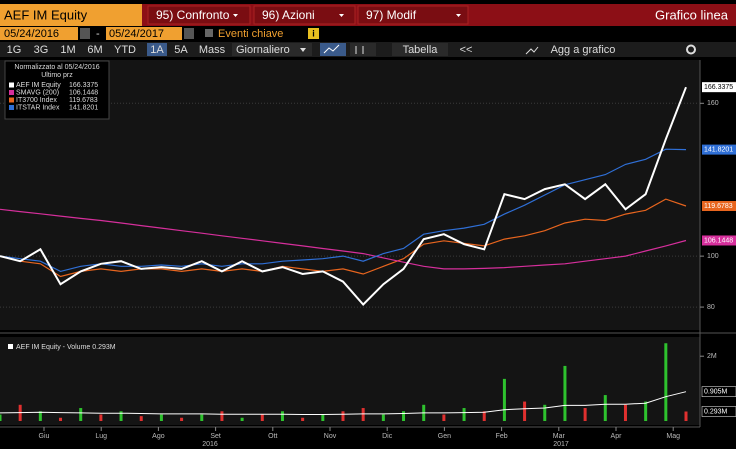 This screenshot has height=449, width=736. I want to click on view-title: Grafico linea, so click(692, 14).